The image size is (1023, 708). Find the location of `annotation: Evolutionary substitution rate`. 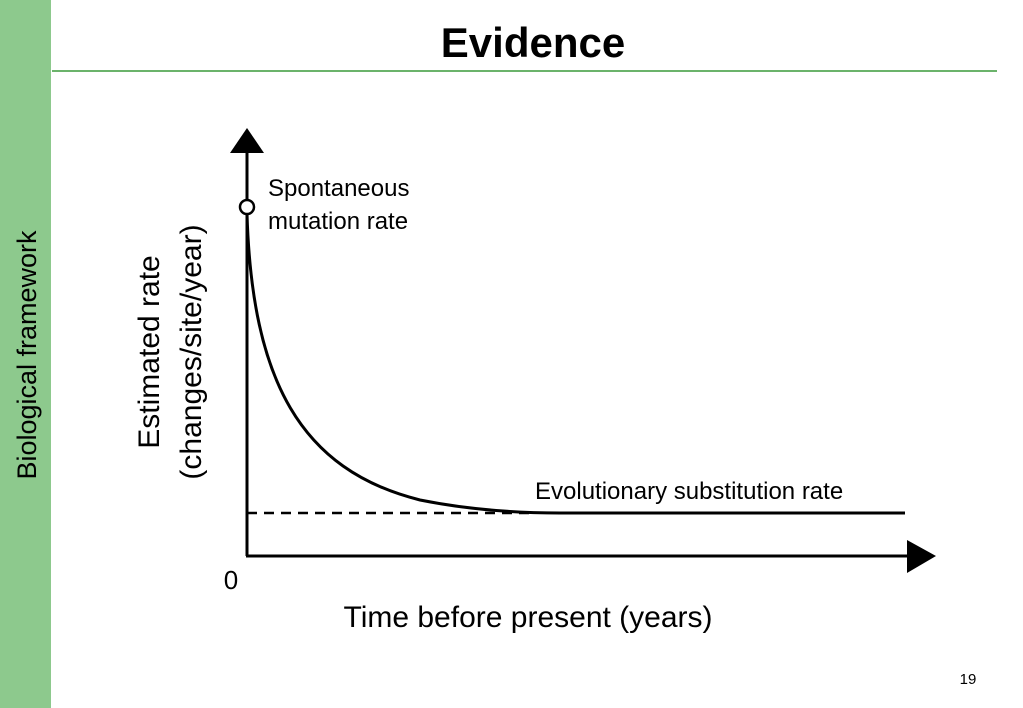

annotation: Evolutionary substitution rate is located at coordinates (689, 491).